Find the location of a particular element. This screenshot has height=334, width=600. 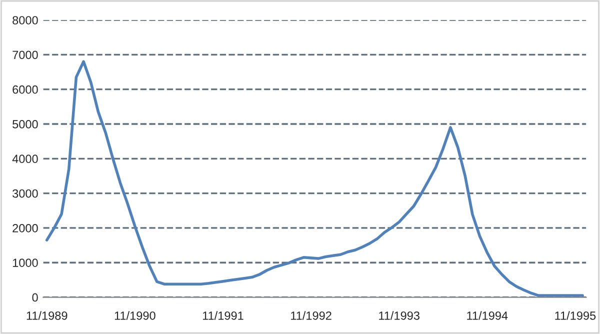

y-tick-label: 8000 is located at coordinates (25, 20).